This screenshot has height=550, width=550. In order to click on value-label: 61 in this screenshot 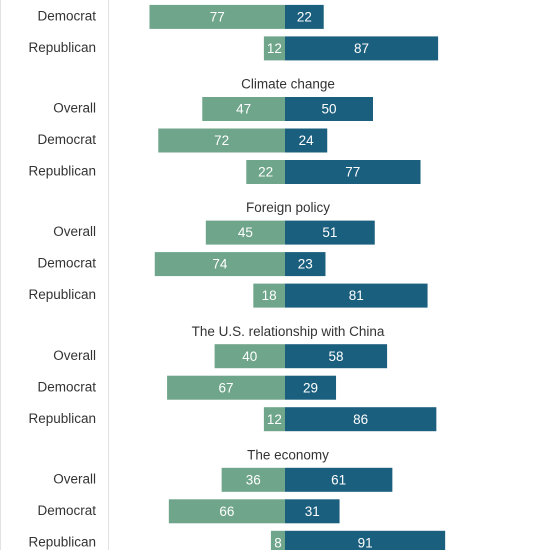, I will do `click(338, 479)`.